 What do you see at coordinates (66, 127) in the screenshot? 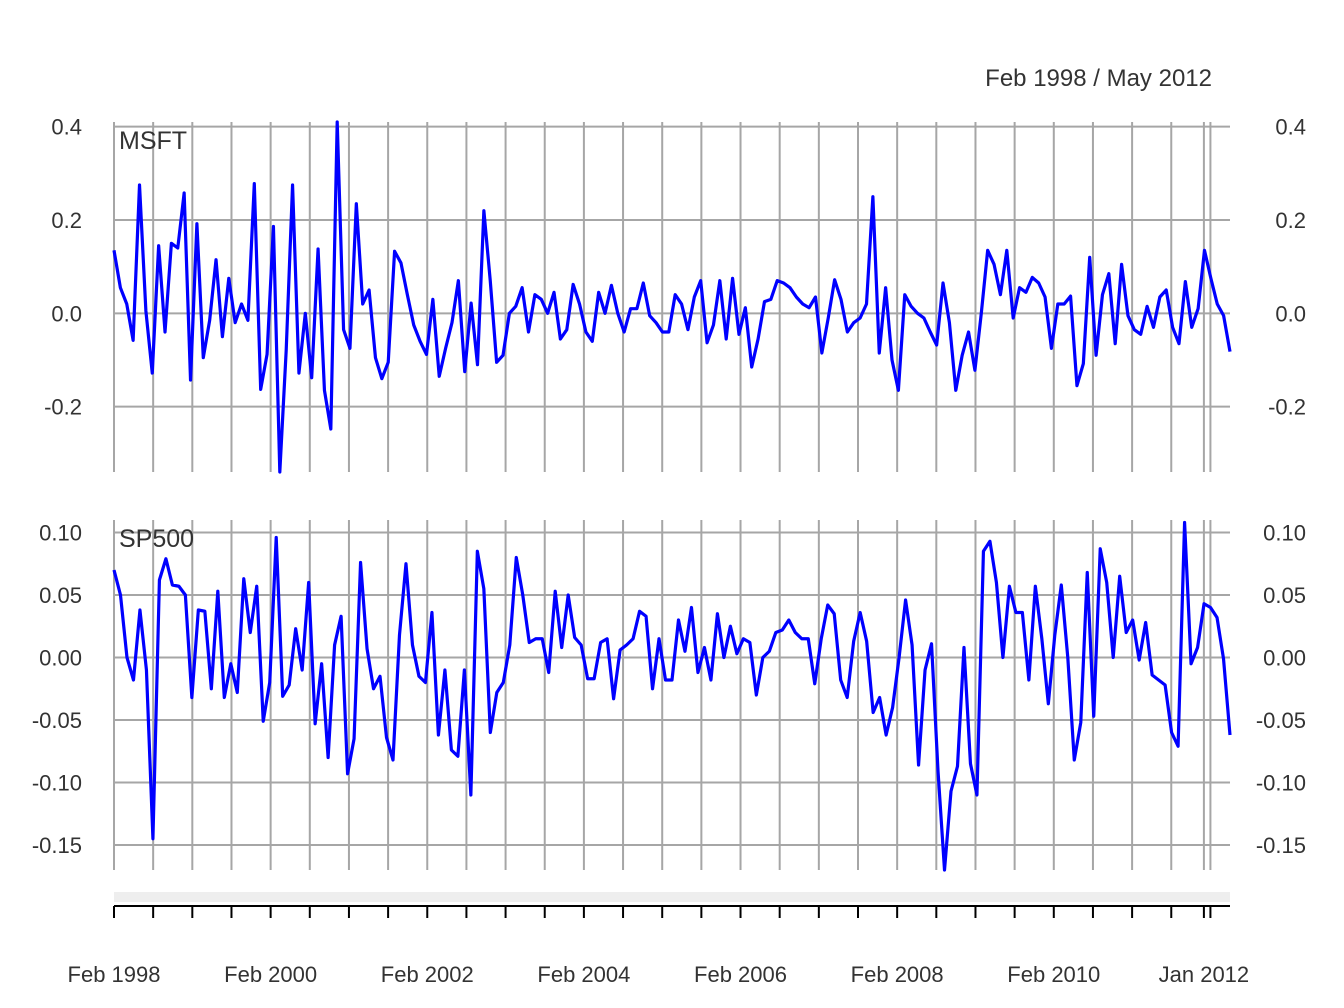
I see `y-tick-label-left: 0.4` at bounding box center [66, 127].